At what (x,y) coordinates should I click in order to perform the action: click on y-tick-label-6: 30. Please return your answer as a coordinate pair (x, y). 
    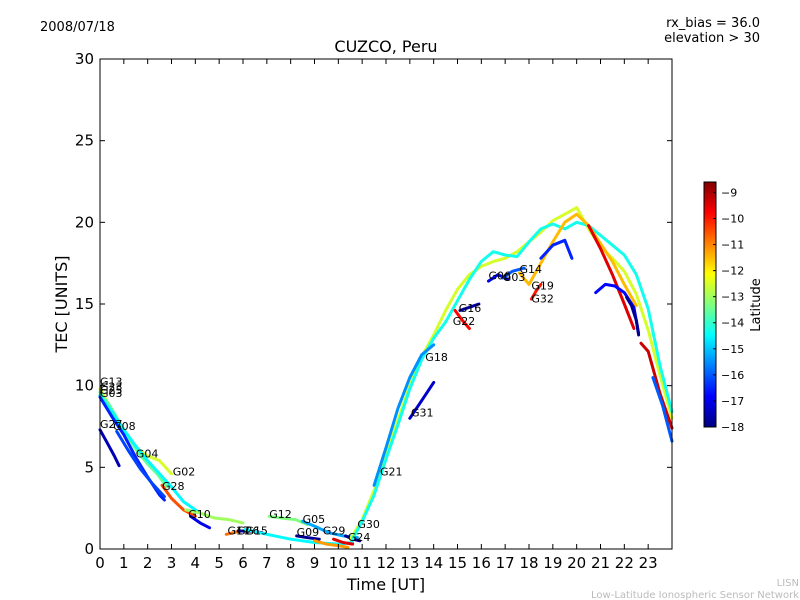
    Looking at the image, I should click on (84, 59).